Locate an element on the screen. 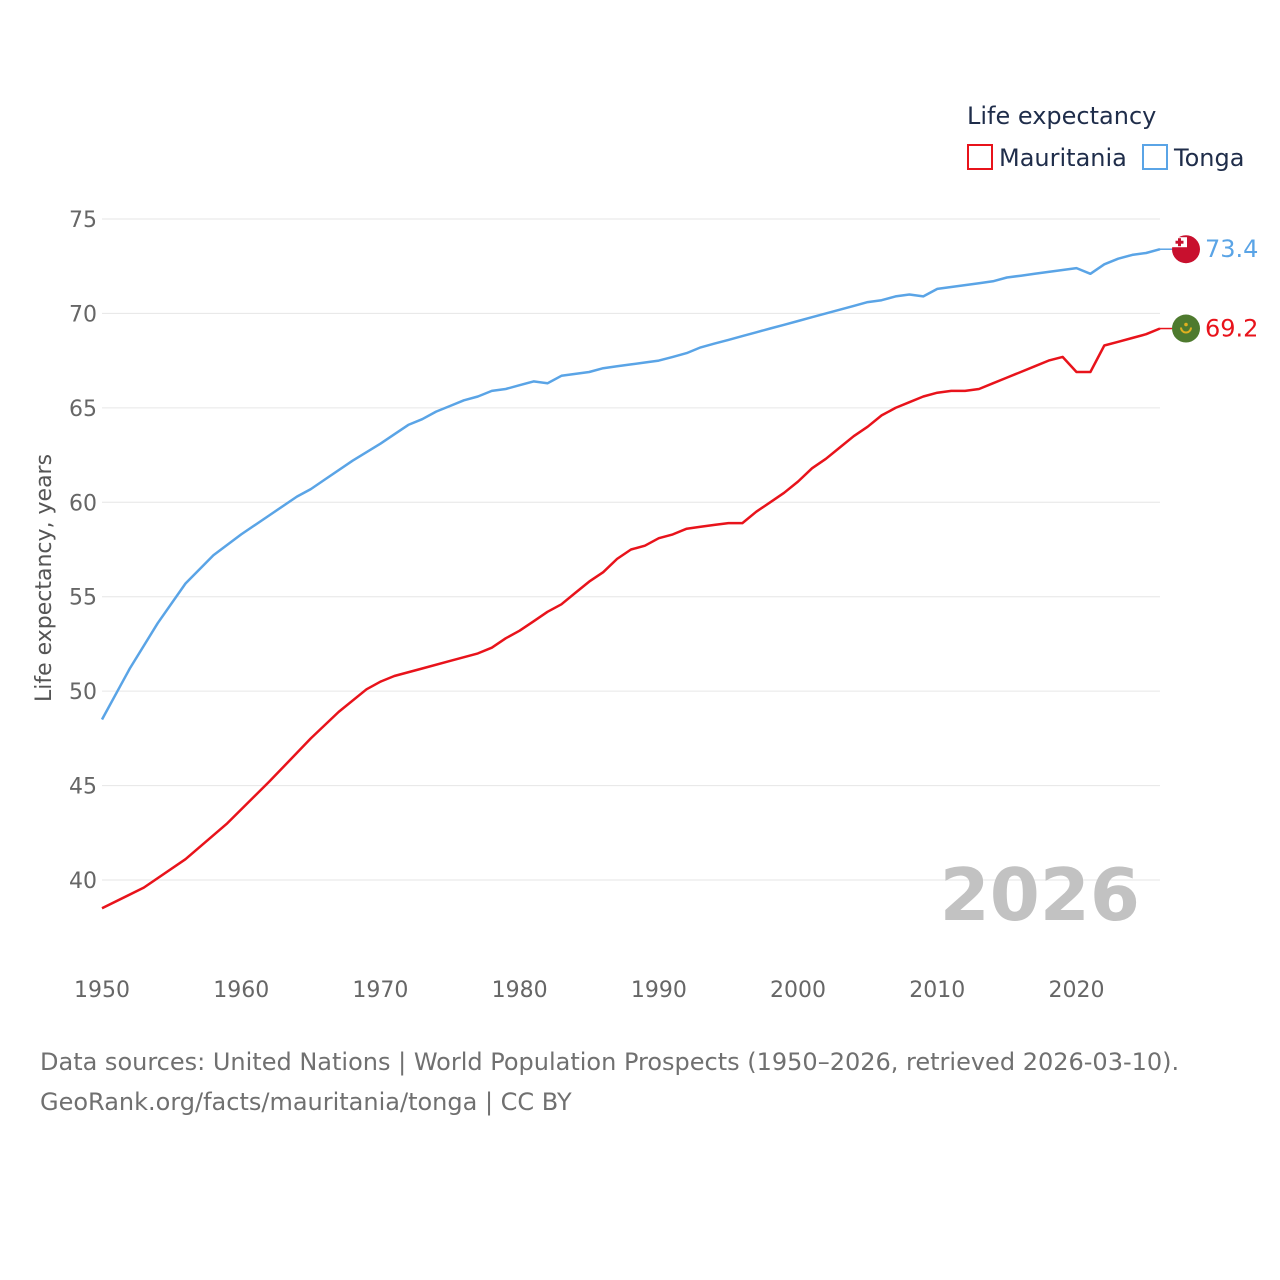  legend-label-mauritania: Mauritania is located at coordinates (1063, 158).